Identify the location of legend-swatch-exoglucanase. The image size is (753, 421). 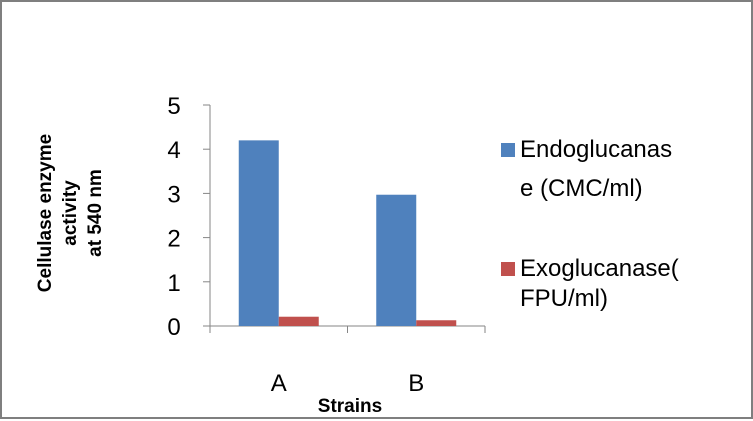
(508, 269).